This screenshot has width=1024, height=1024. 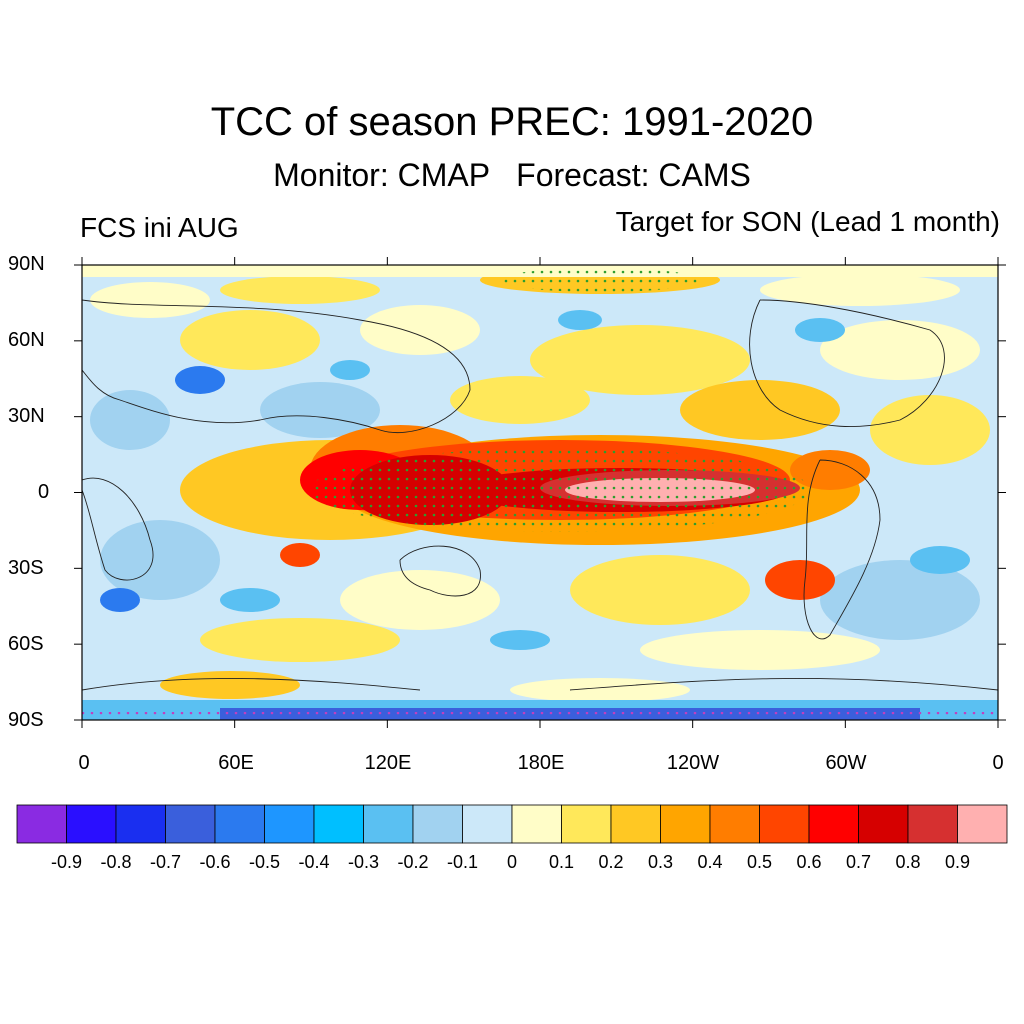 I want to click on lat-label: 30S, so click(x=26, y=568).